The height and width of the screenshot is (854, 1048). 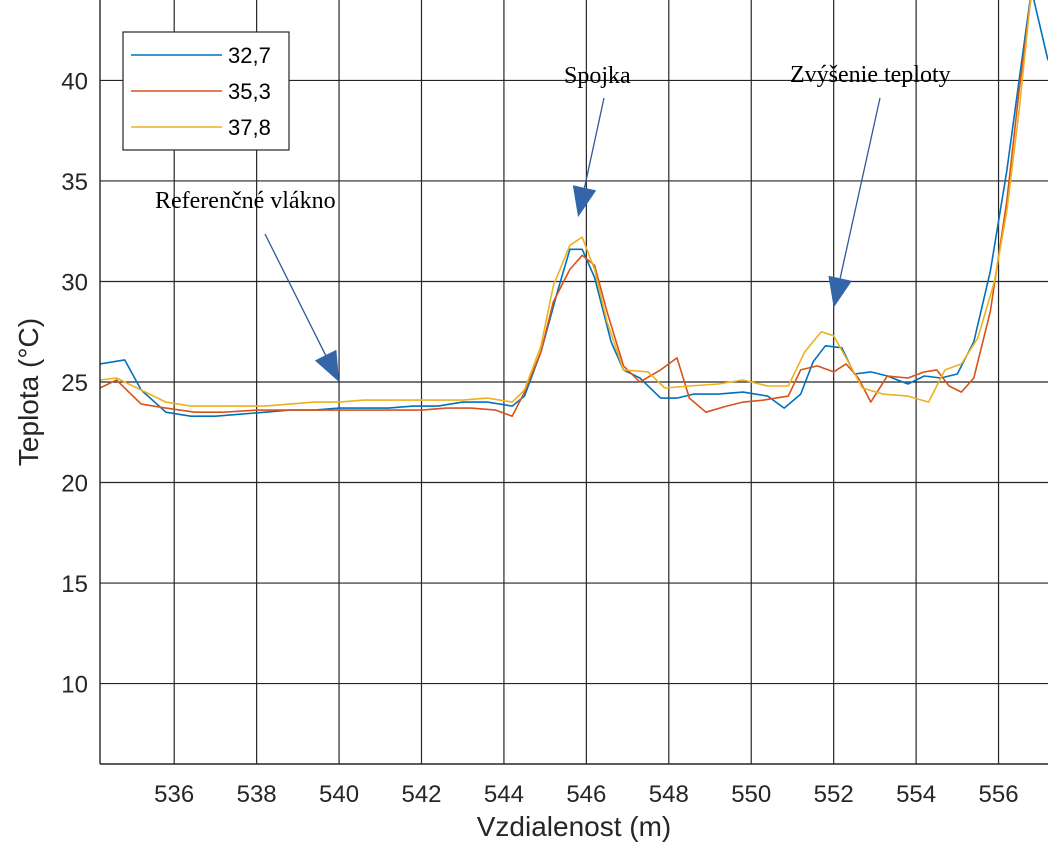 What do you see at coordinates (870, 75) in the screenshot?
I see `annotation-label: Zvýšenie teploty` at bounding box center [870, 75].